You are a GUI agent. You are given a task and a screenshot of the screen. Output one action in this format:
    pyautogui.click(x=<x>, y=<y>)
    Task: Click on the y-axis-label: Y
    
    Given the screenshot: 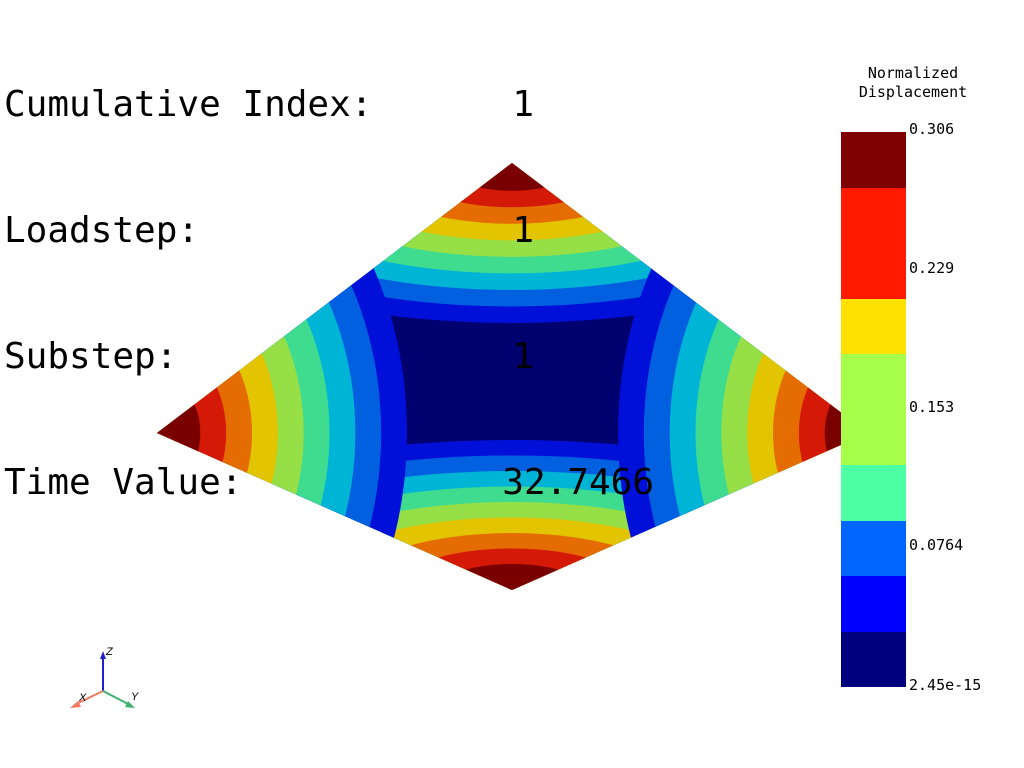 What is the action you would take?
    pyautogui.click(x=135, y=697)
    